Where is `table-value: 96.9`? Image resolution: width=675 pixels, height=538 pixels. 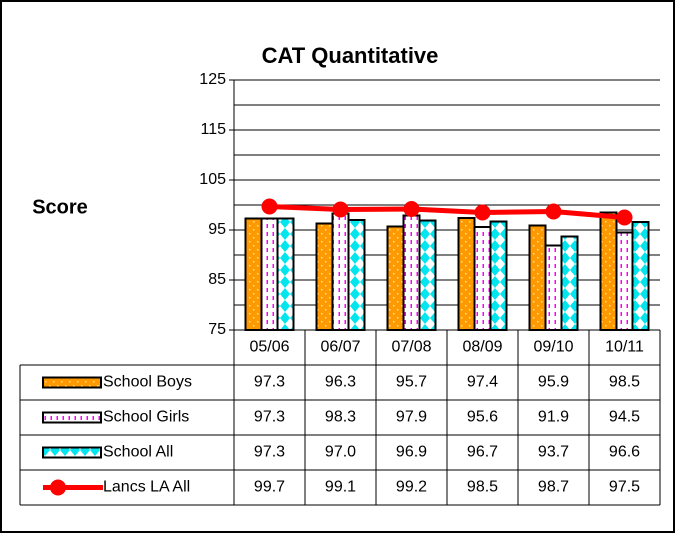
table-value: 96.9 is located at coordinates (411, 452).